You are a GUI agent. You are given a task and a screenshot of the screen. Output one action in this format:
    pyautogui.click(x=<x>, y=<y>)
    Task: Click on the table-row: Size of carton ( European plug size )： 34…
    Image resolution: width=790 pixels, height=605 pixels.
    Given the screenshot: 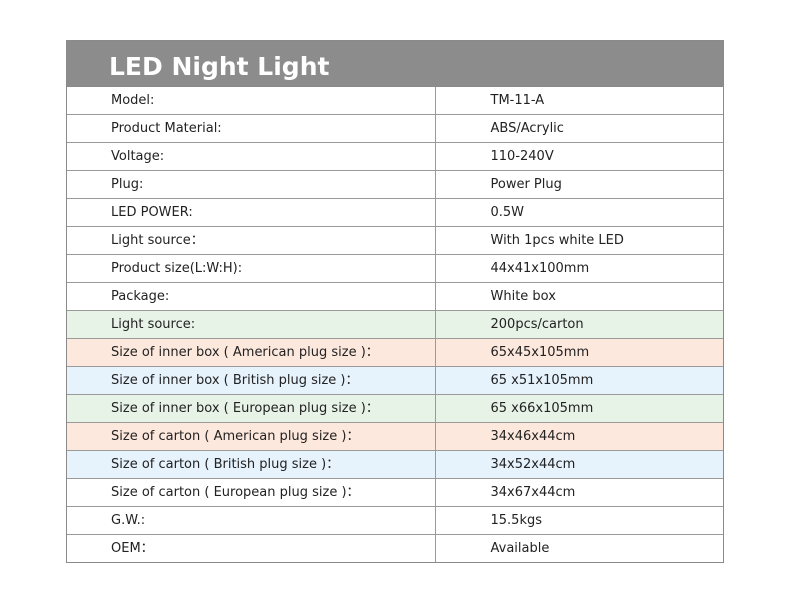 What is the action you would take?
    pyautogui.click(x=395, y=492)
    